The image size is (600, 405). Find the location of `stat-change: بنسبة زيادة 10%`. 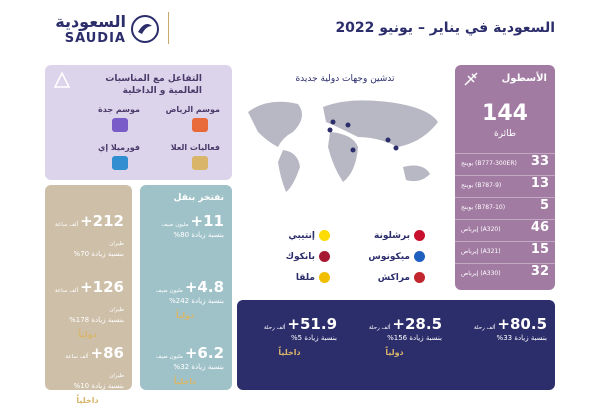

stat-change: بنسبة زيادة 10% is located at coordinates (98, 386).